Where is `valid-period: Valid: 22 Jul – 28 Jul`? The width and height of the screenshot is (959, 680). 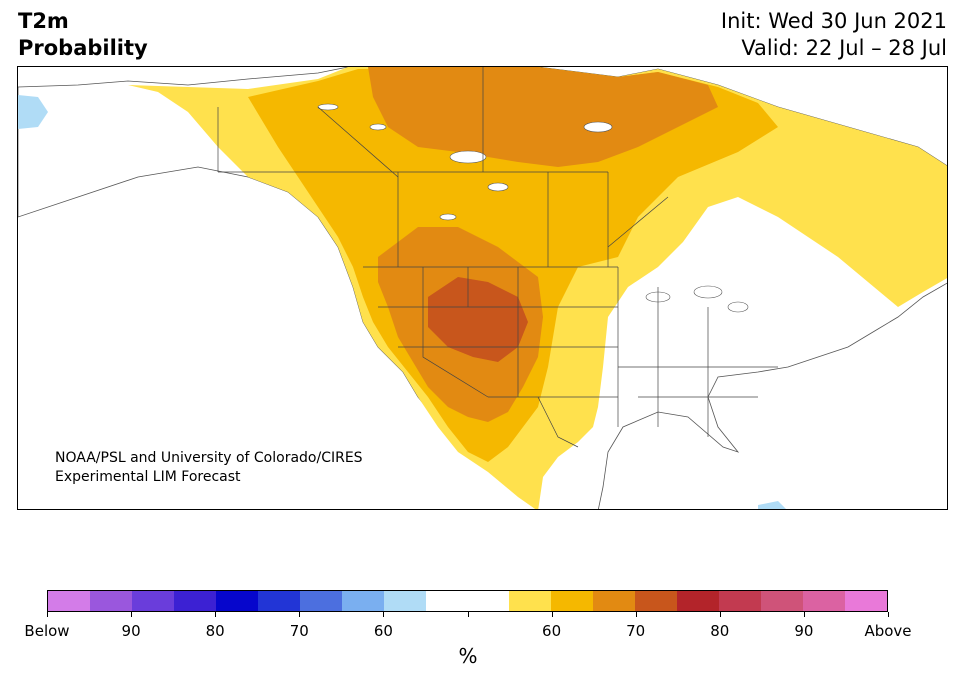 valid-period: Valid: 22 Jul – 28 Jul is located at coordinates (844, 48).